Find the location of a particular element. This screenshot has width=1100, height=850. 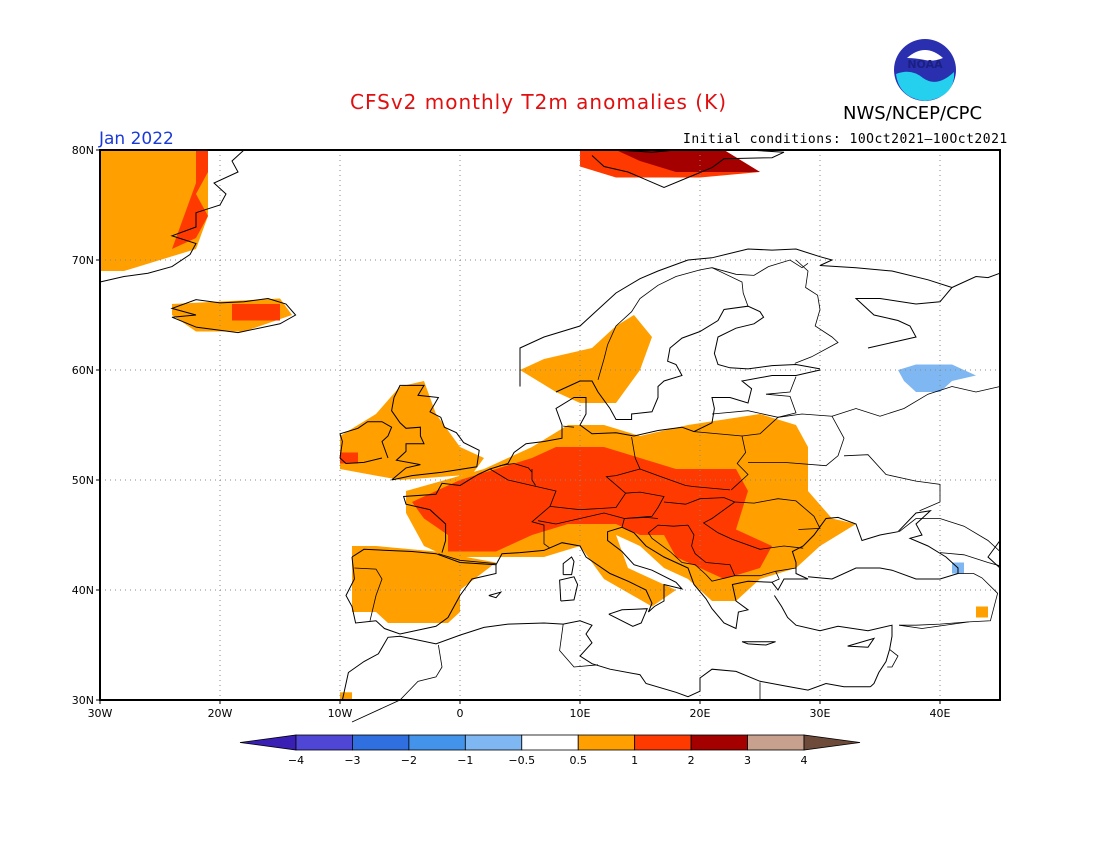

border-ukraine-south is located at coordinates (777, 514).